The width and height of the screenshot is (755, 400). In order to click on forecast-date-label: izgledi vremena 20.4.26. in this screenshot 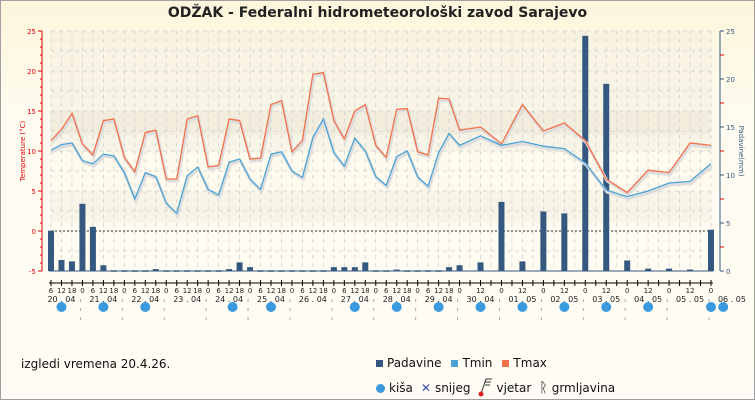, I will do `click(96, 364)`.